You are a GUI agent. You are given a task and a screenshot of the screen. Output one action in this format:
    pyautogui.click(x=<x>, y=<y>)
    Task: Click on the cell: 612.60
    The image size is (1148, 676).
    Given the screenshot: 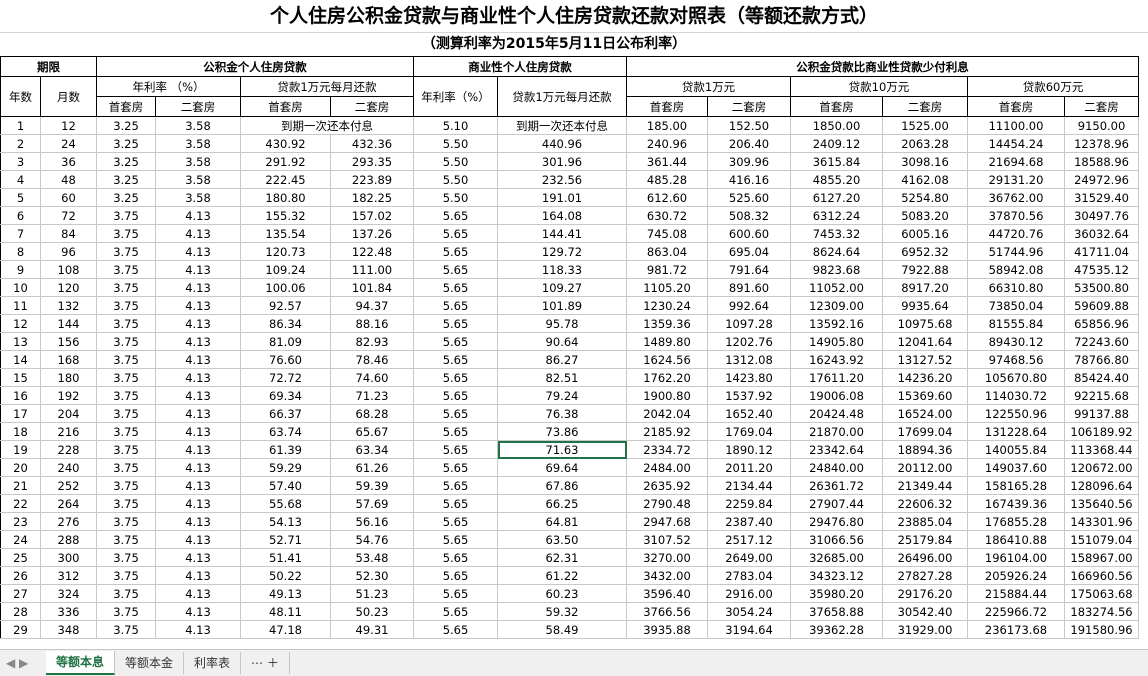 What is the action you would take?
    pyautogui.click(x=667, y=197)
    